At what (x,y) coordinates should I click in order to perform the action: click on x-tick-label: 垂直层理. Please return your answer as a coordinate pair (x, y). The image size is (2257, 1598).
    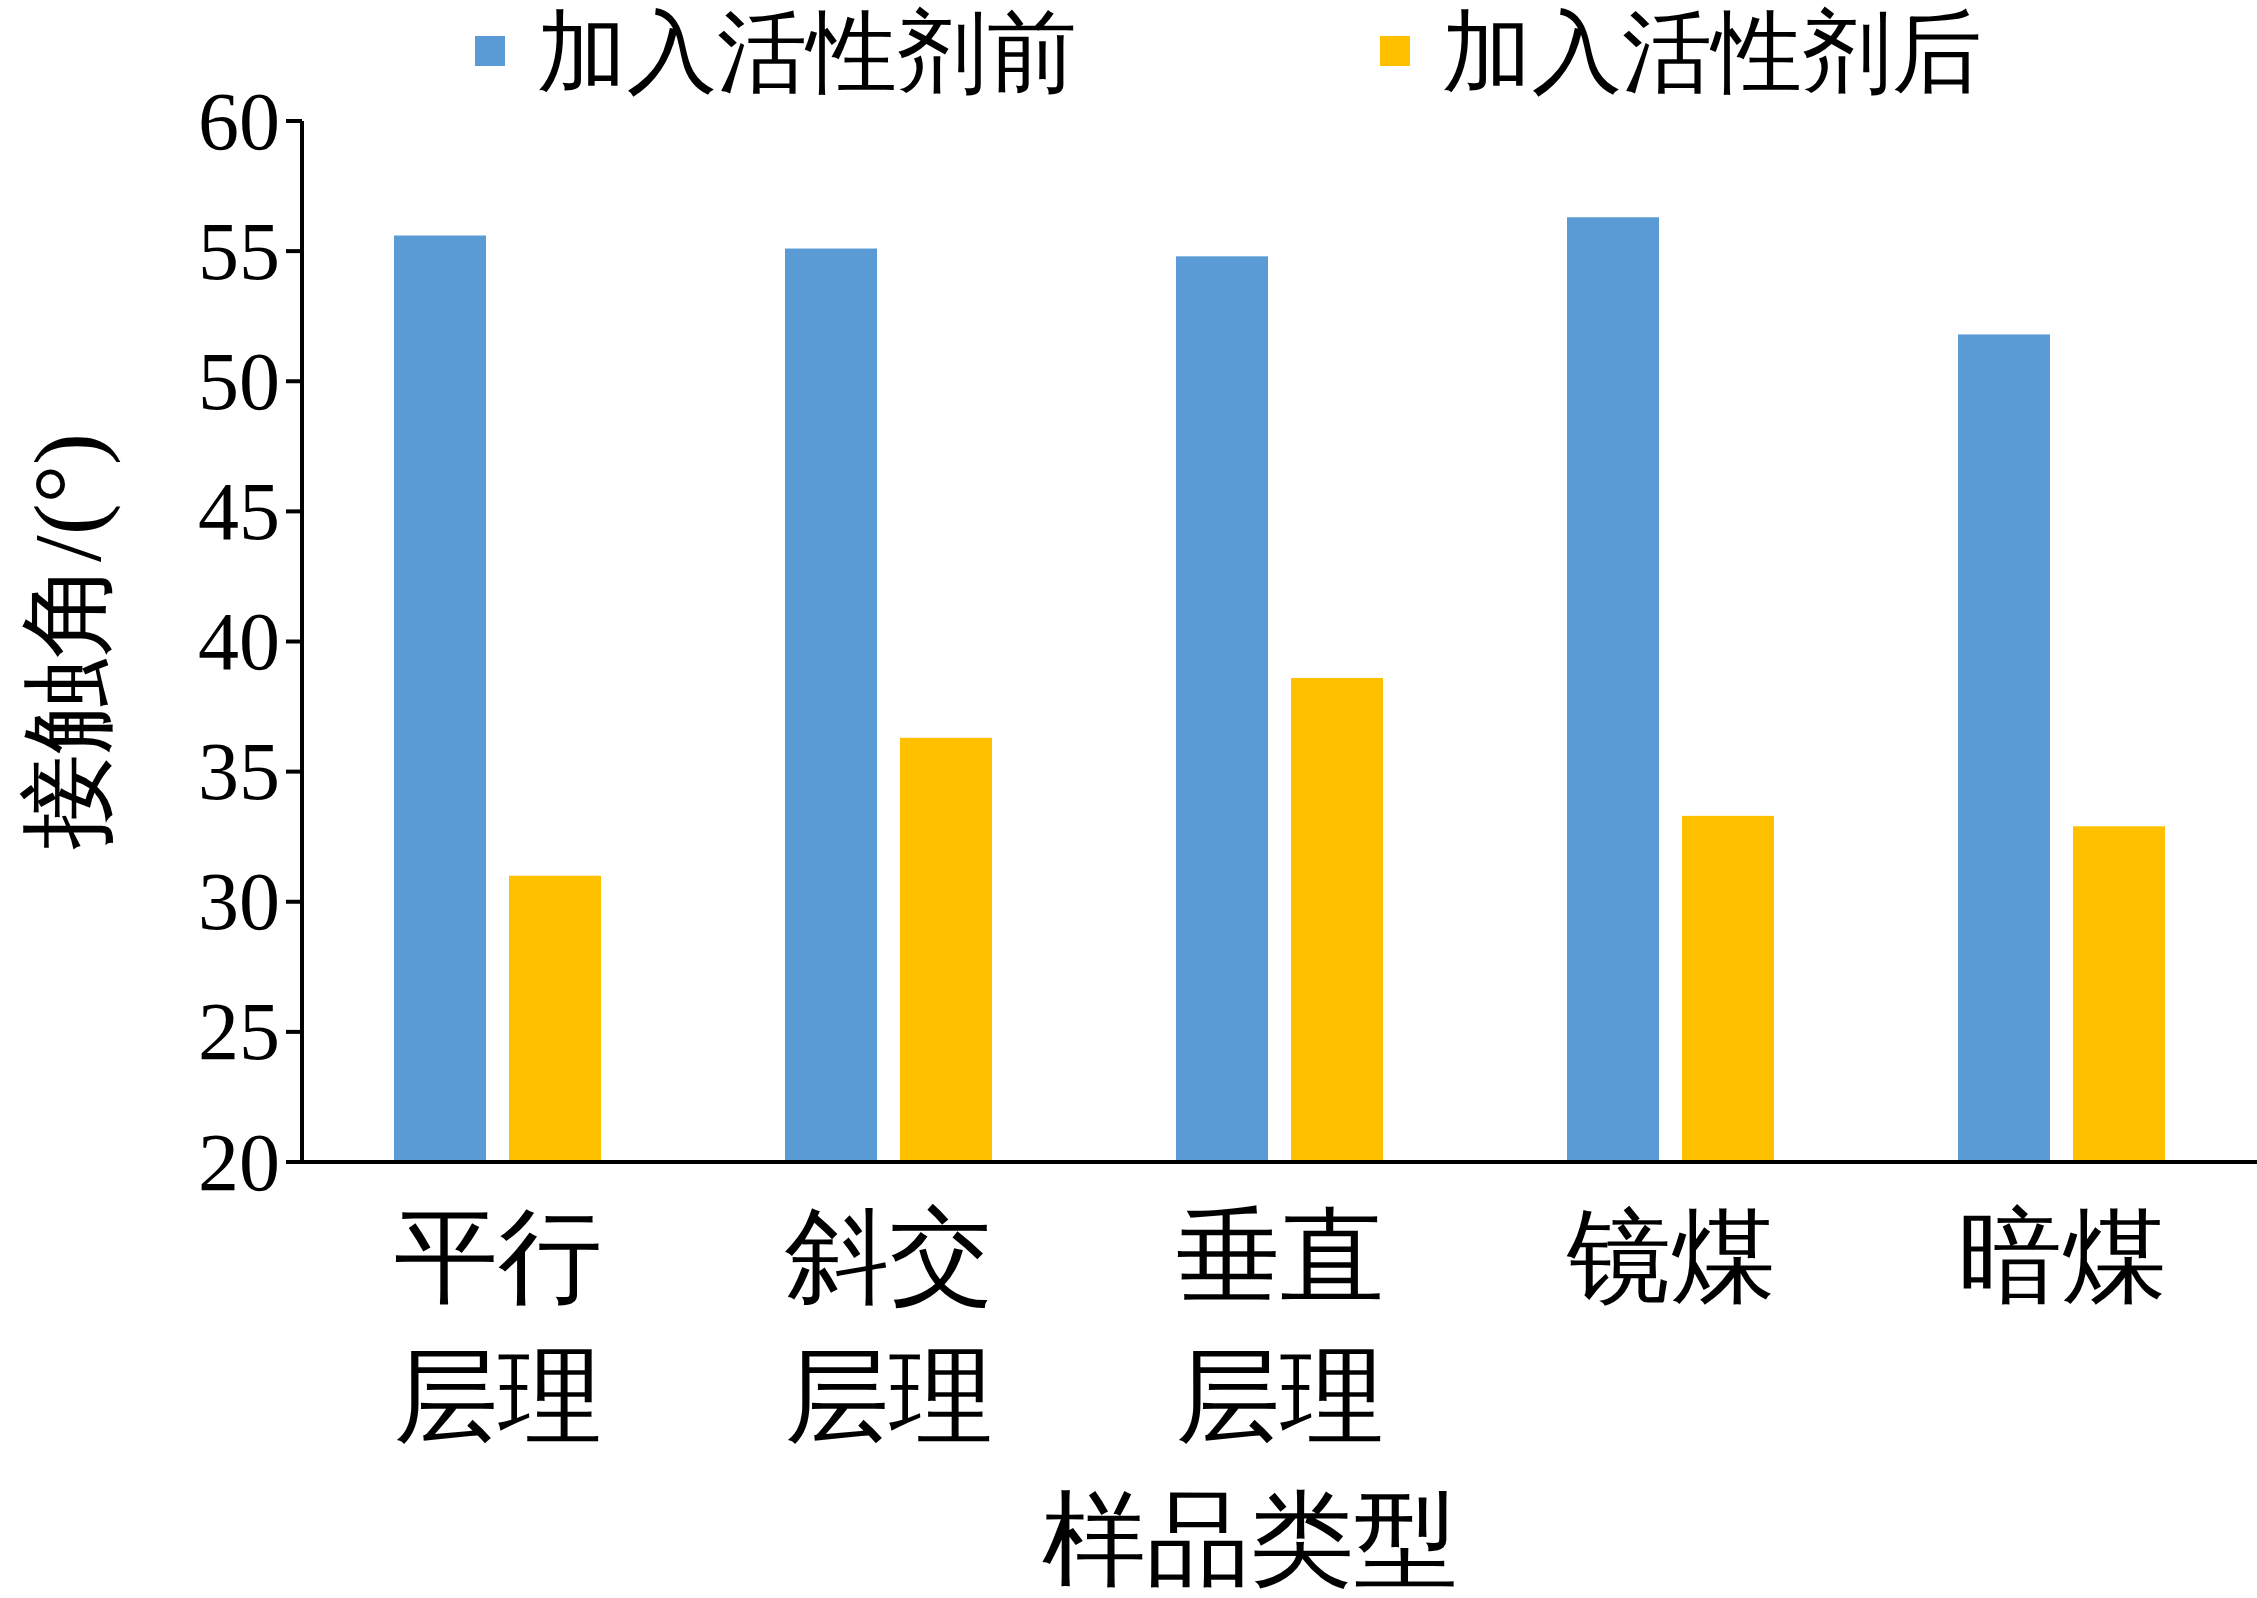
    Looking at the image, I should click on (1279, 1326).